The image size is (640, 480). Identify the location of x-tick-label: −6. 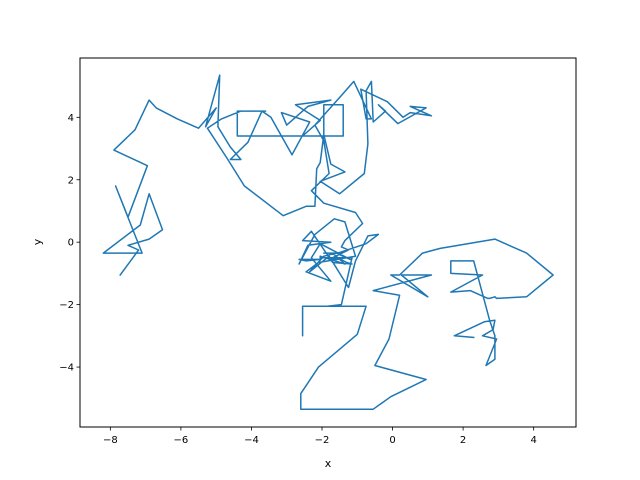
(181, 440).